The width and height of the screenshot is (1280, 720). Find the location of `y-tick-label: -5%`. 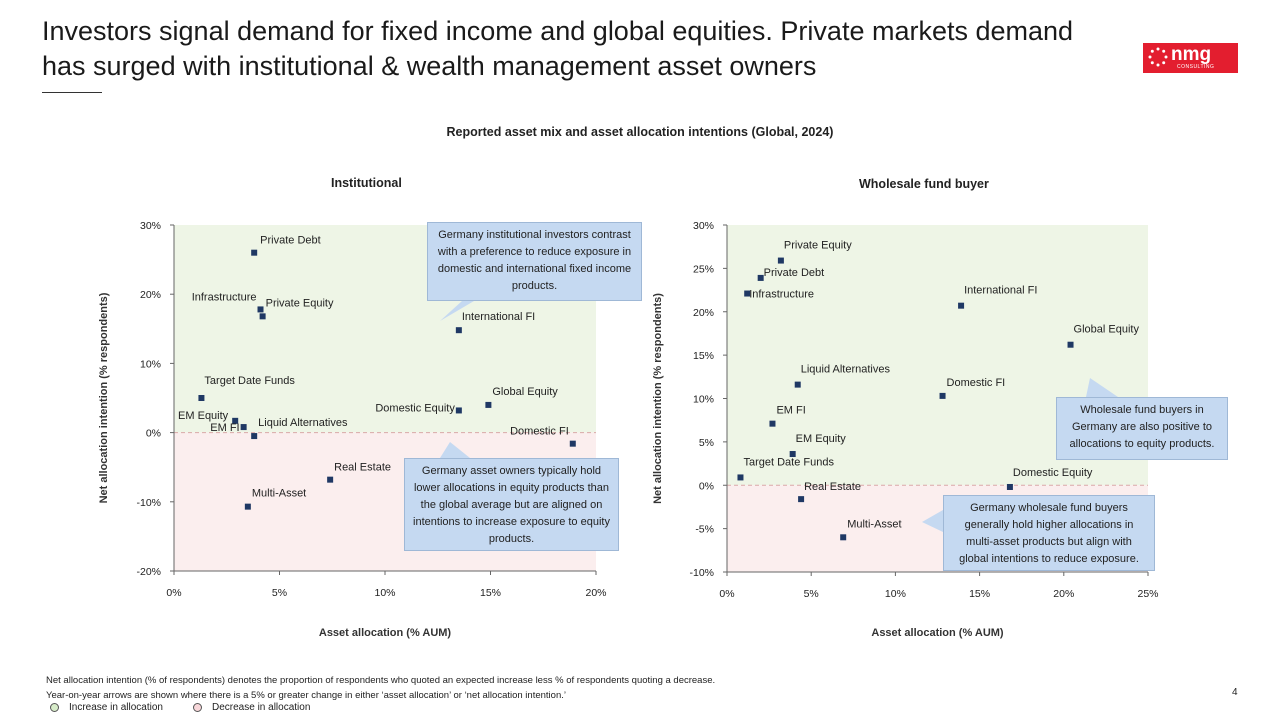

y-tick-label: -5% is located at coordinates (704, 530).